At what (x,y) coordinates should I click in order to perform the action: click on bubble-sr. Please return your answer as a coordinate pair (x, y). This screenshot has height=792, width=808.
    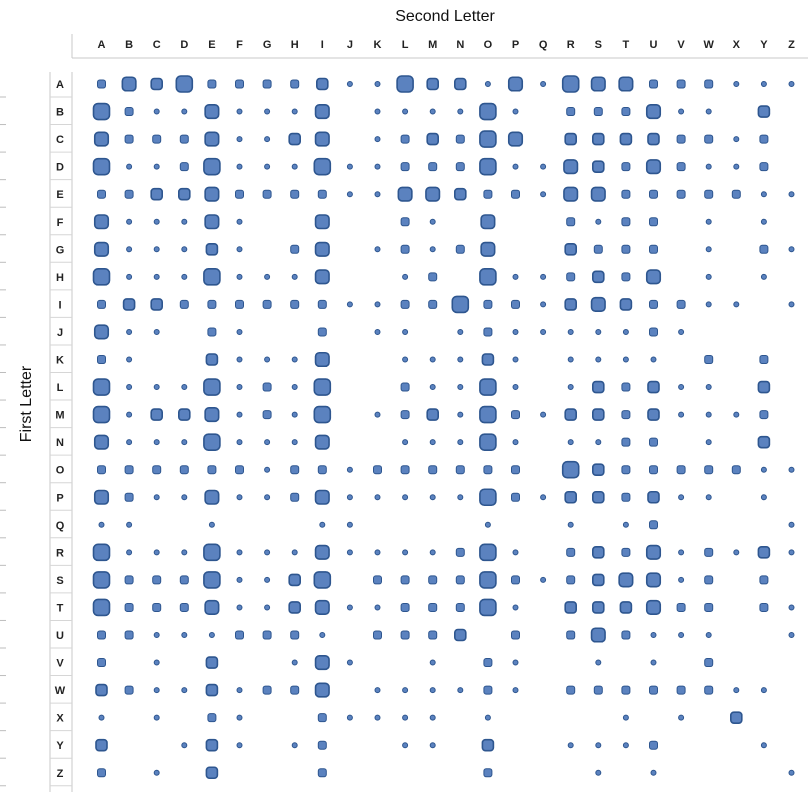
    Looking at the image, I should click on (571, 580).